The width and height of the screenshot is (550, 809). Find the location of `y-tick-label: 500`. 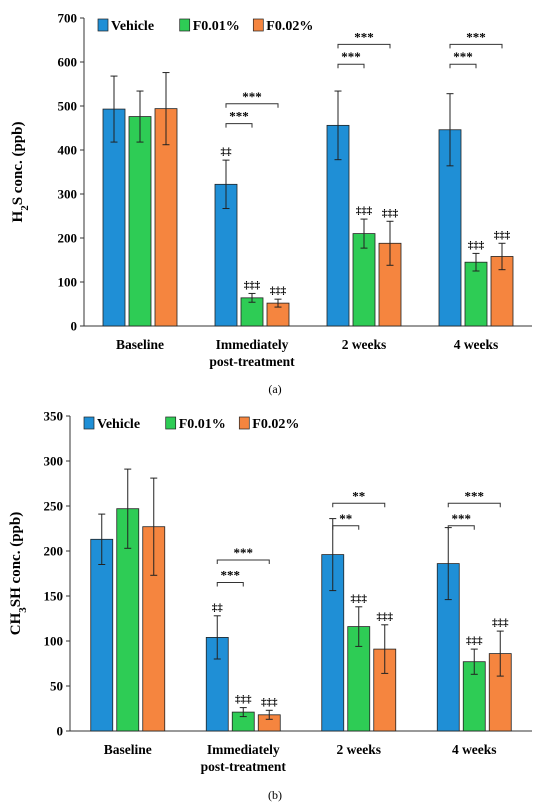

y-tick-label: 500 is located at coordinates (68, 106).